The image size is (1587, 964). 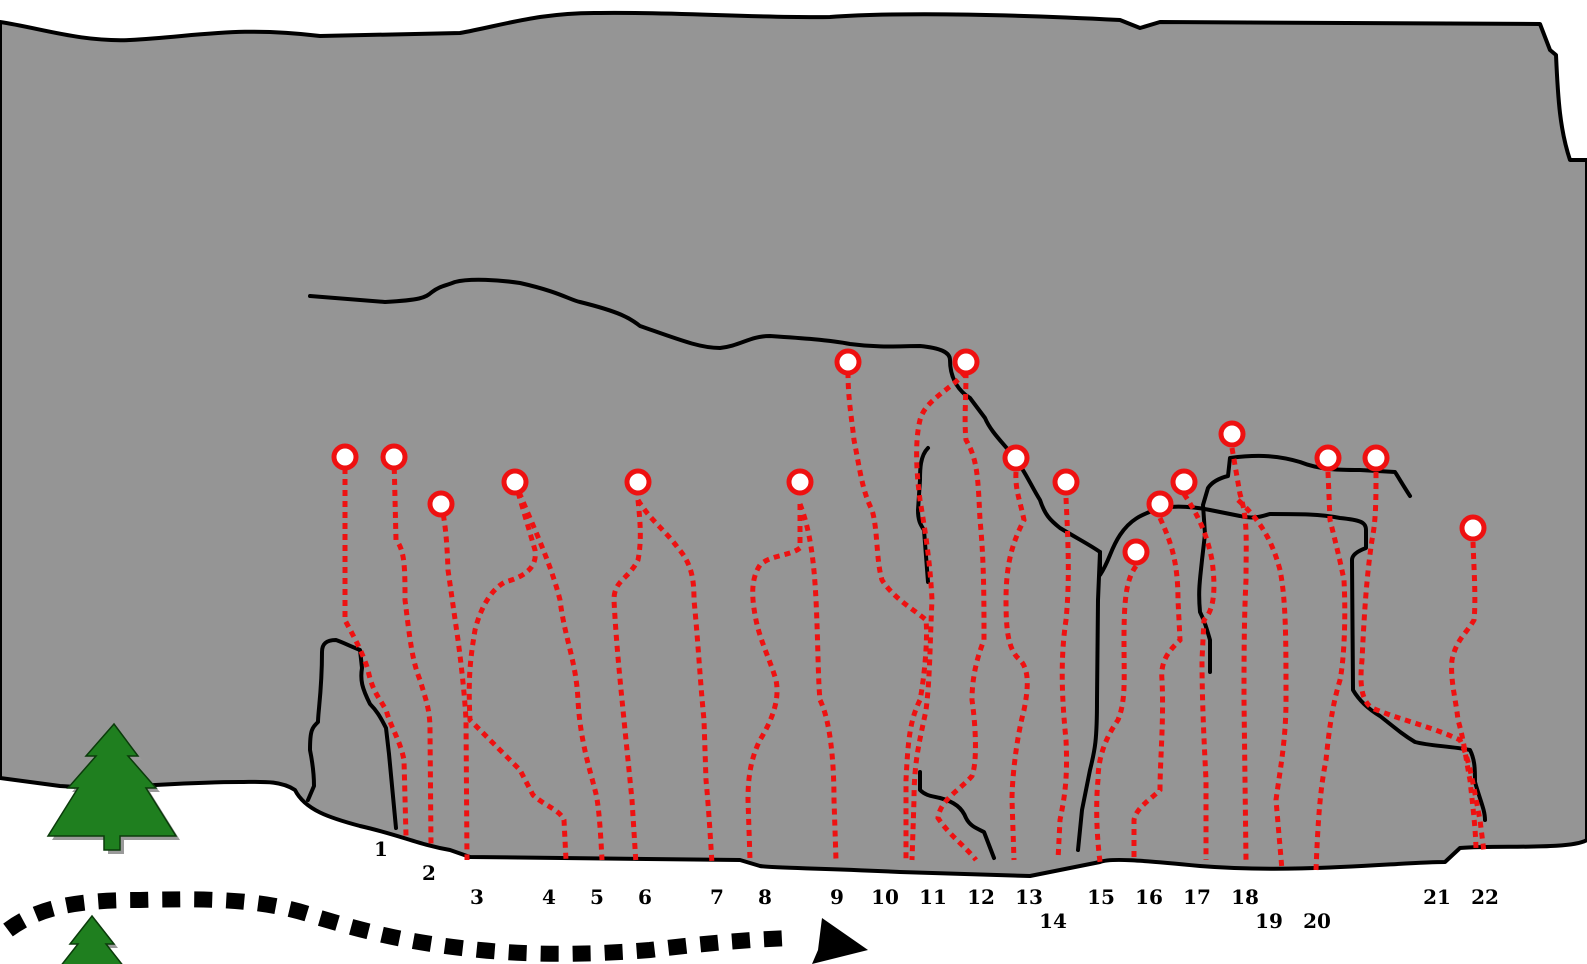 What do you see at coordinates (1304, 563) in the screenshot?
I see `roof-right` at bounding box center [1304, 563].